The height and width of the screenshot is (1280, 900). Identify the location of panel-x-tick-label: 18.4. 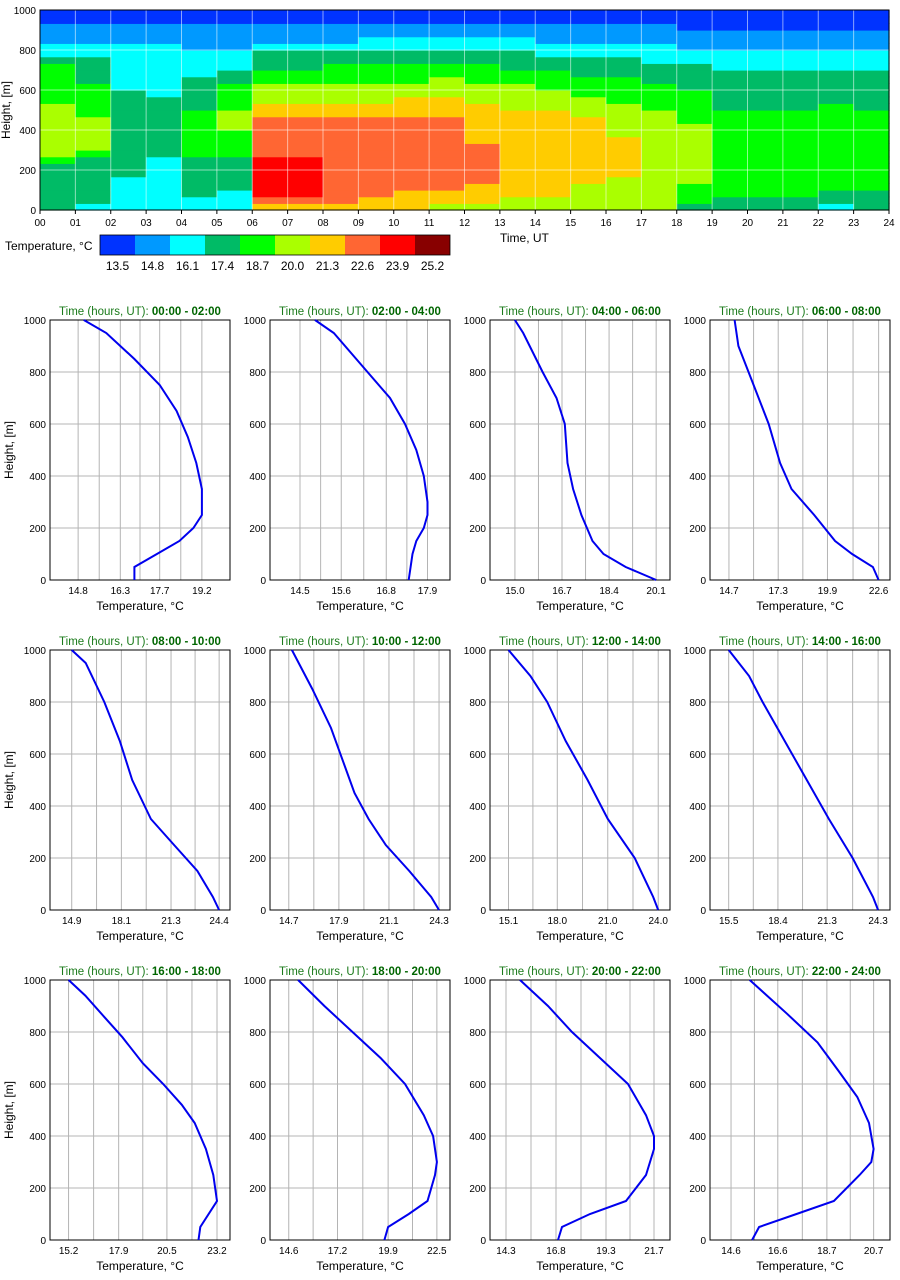
(778, 921).